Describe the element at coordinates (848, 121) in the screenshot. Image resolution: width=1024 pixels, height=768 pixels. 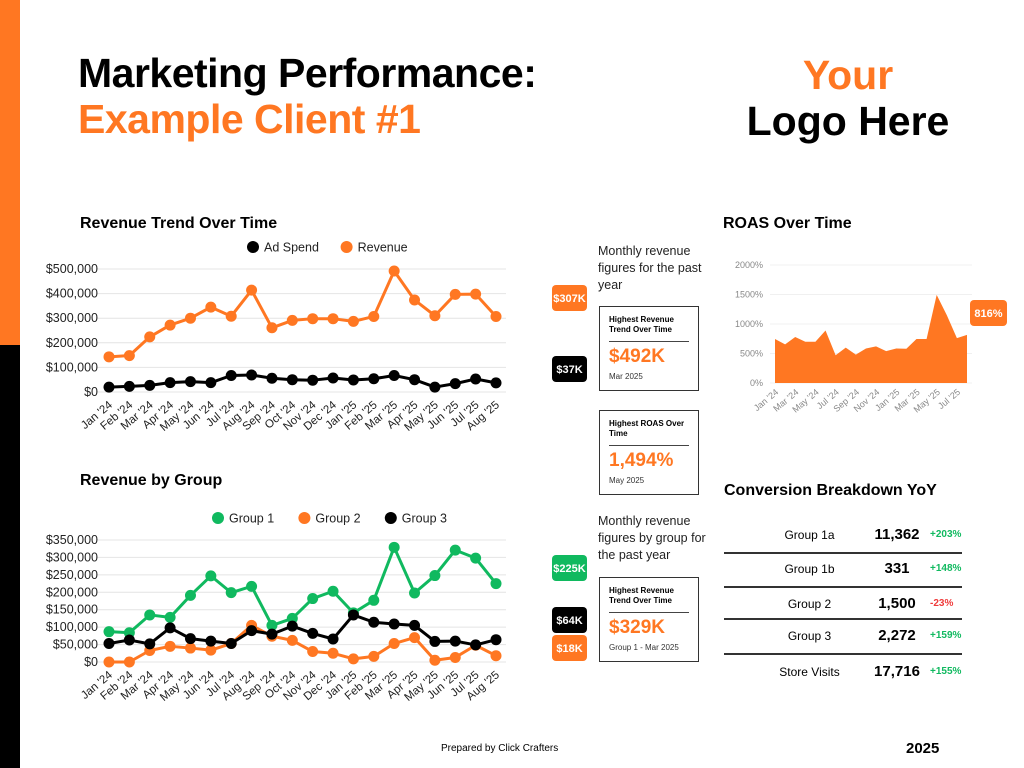
I see `logo-placeholder-line2: Logo Here` at that location.